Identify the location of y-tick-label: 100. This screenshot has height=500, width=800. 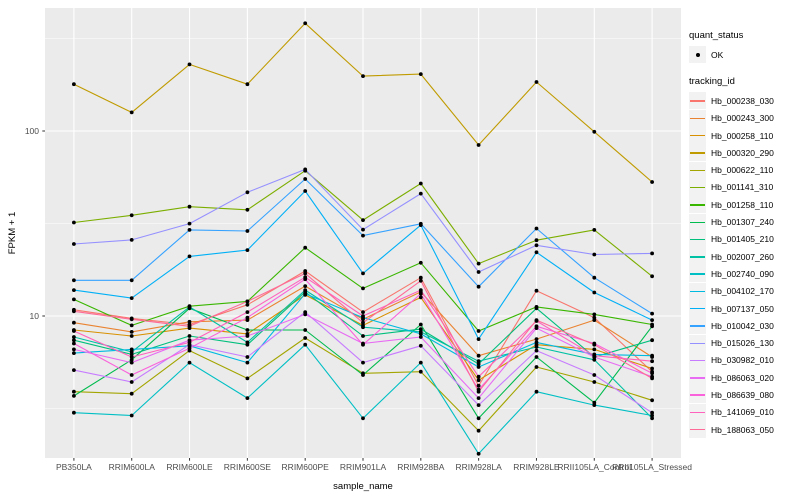
(32, 131).